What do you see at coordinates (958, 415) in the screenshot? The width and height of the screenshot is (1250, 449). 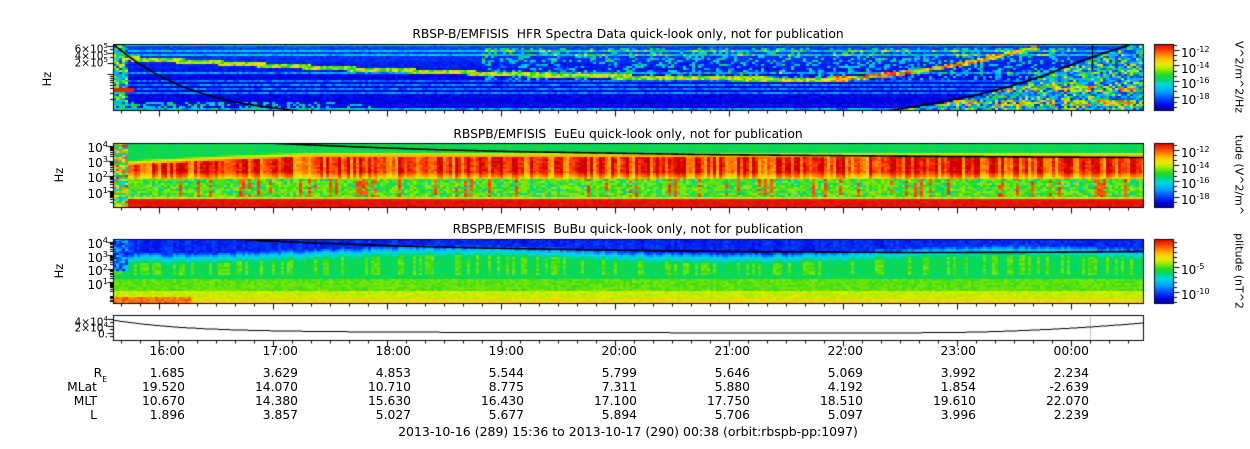 I see `l-value: 3.996` at bounding box center [958, 415].